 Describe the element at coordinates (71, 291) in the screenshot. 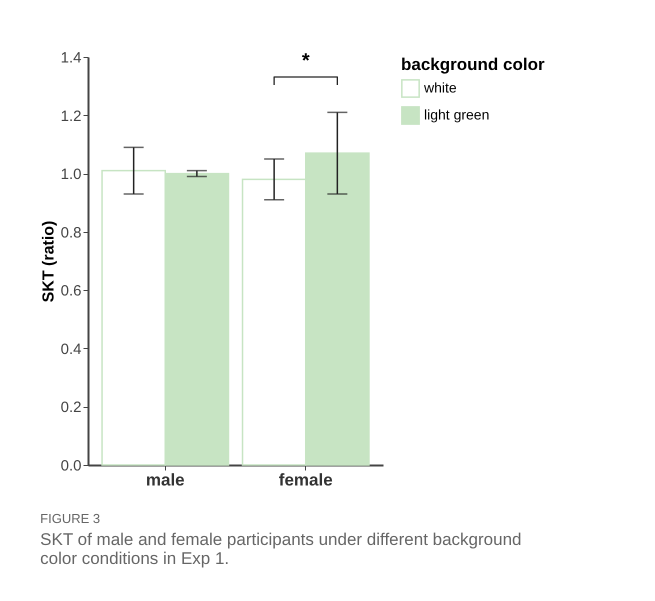

I see `y-tick-label: 0.6` at that location.